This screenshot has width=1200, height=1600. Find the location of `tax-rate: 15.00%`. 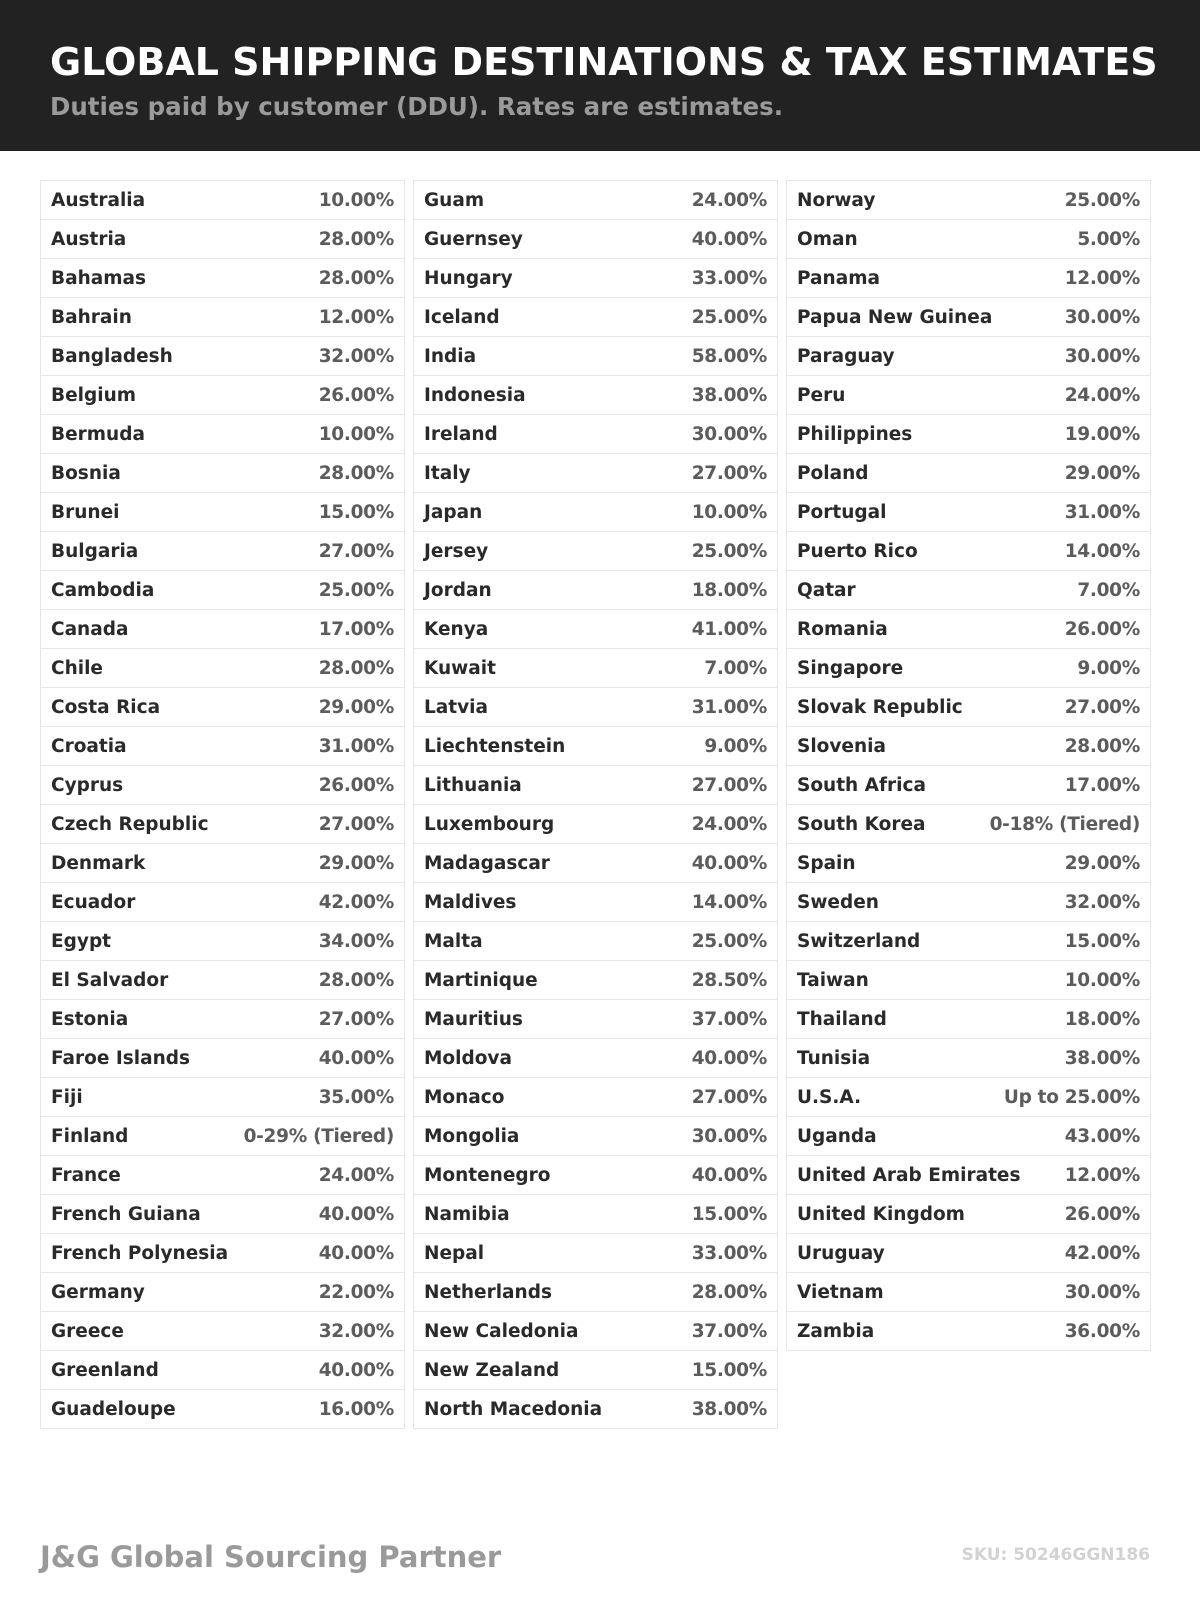

tax-rate: 15.00% is located at coordinates (1102, 941).